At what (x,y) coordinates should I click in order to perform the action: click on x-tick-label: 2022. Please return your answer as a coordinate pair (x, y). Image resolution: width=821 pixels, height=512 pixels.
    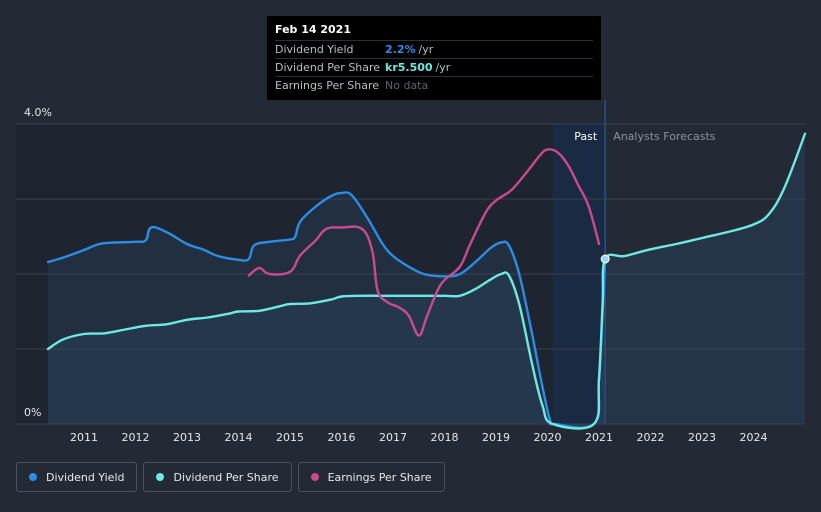
    Looking at the image, I should click on (651, 437).